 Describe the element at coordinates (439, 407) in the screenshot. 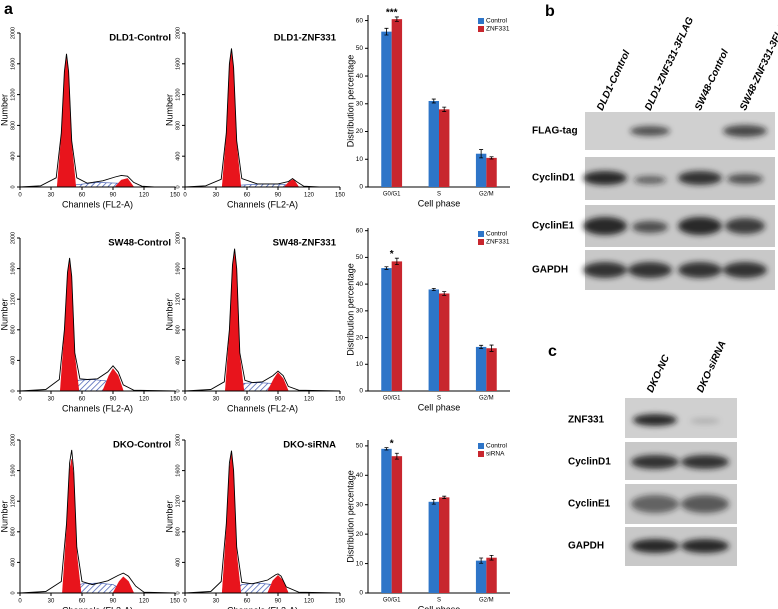

I see `x-axis-label: Cell phase` at that location.